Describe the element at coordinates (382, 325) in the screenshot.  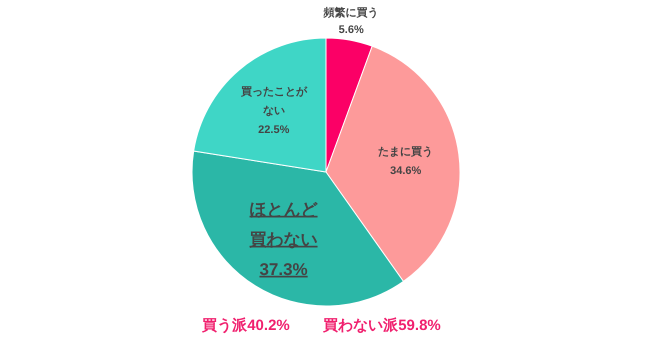
I see `annotation: 買わない派59.8%` at that location.